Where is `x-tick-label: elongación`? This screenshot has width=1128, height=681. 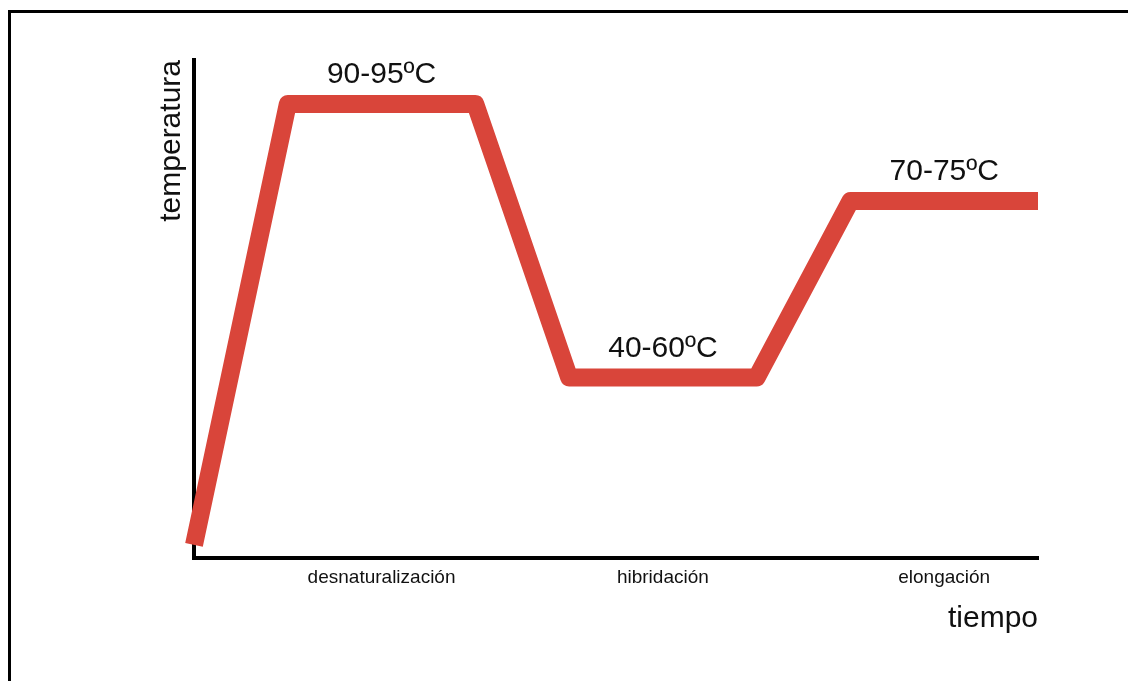 x-tick-label: elongación is located at coordinates (944, 576).